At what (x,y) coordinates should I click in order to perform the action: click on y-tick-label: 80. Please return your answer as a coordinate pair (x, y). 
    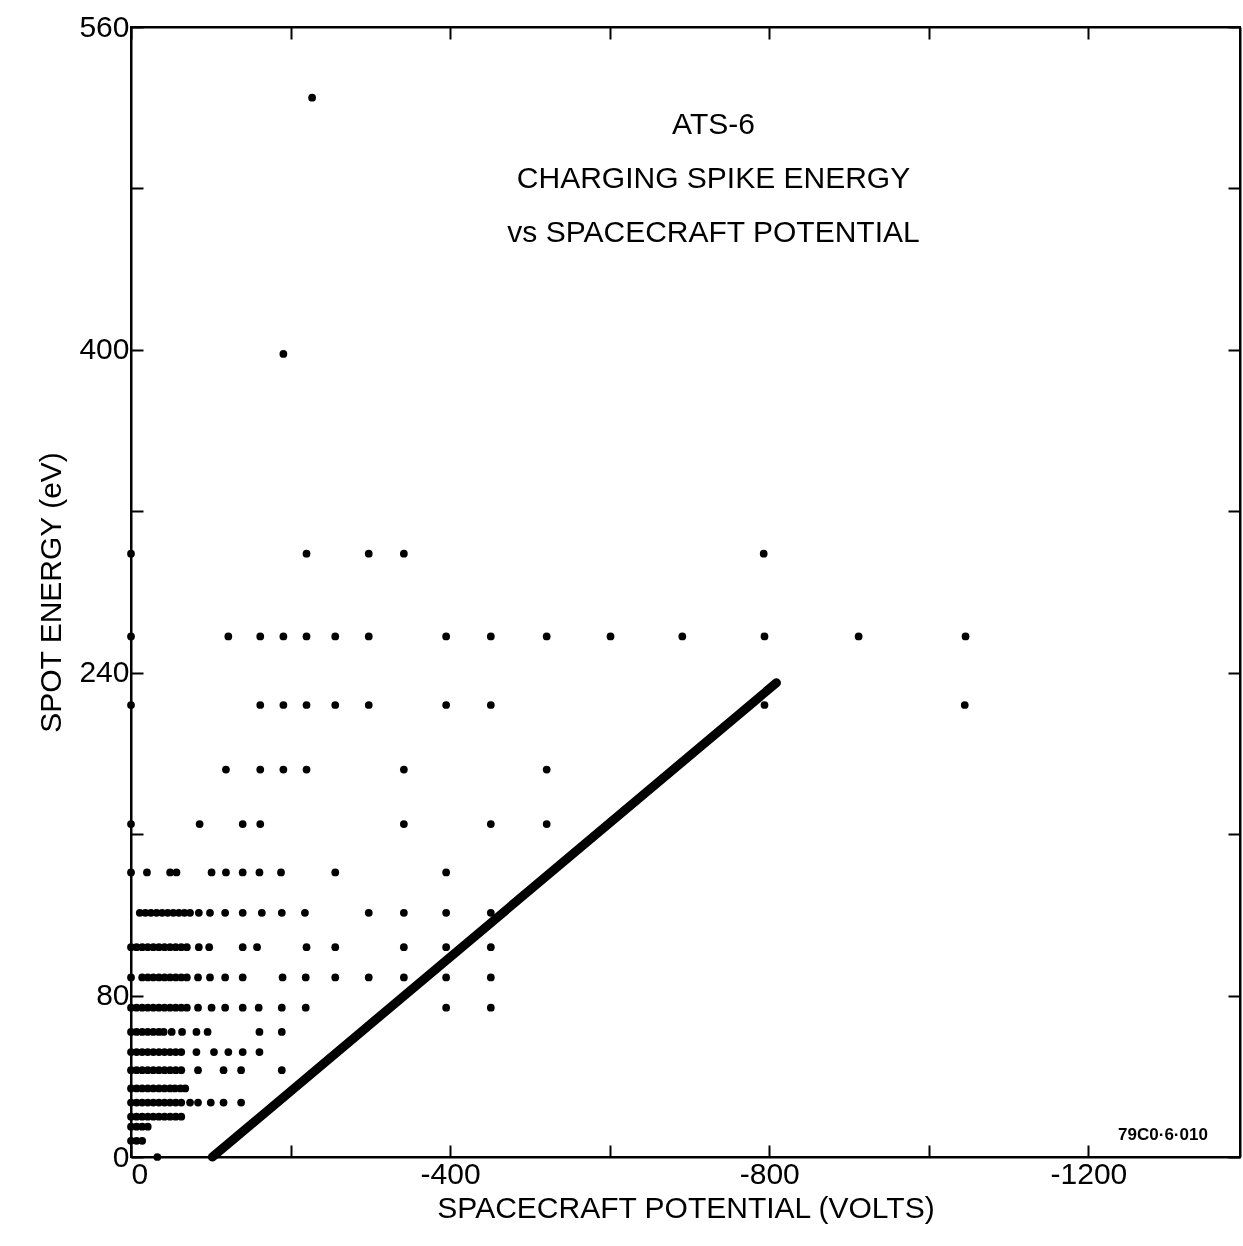
    Looking at the image, I should click on (113, 995).